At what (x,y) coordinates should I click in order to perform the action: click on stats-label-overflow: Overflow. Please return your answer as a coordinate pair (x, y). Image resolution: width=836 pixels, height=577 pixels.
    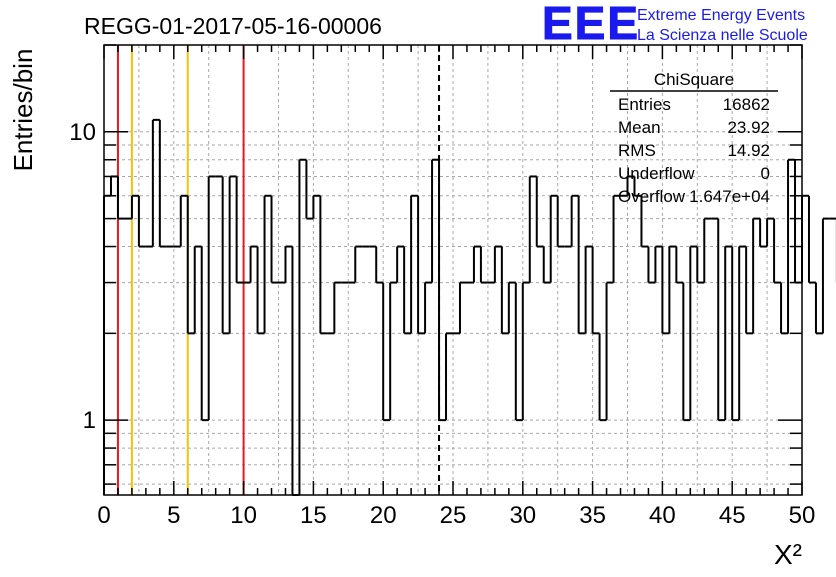
    Looking at the image, I should click on (652, 196).